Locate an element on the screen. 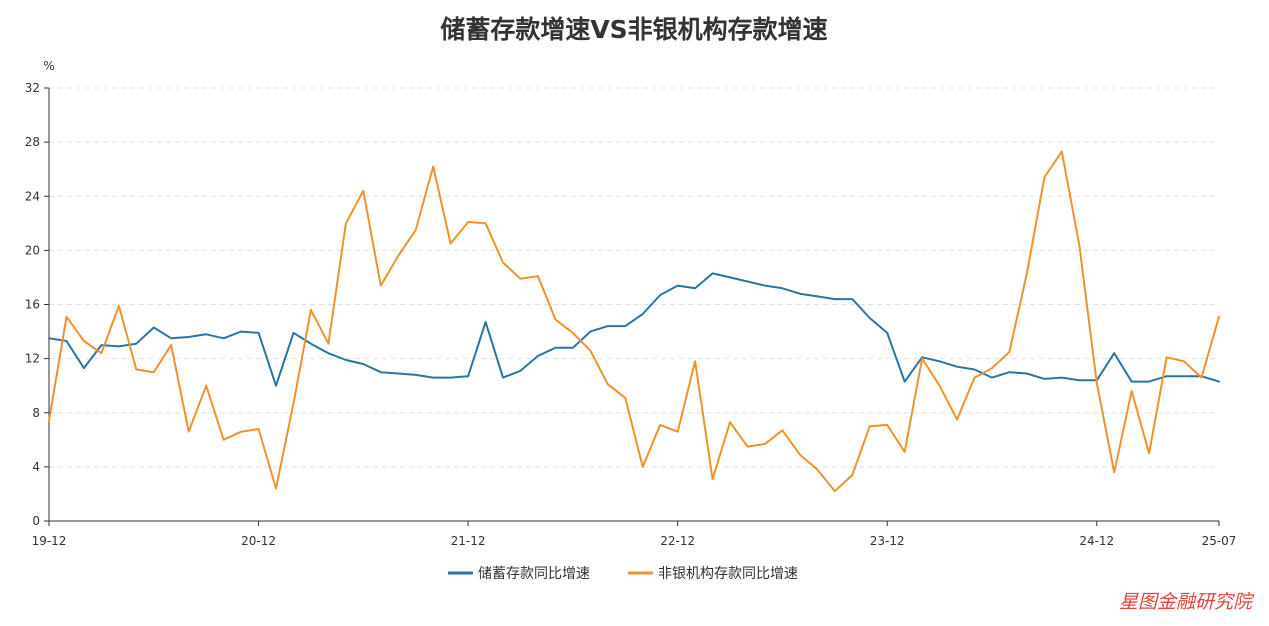  y-tick-label: 32 is located at coordinates (32, 88).